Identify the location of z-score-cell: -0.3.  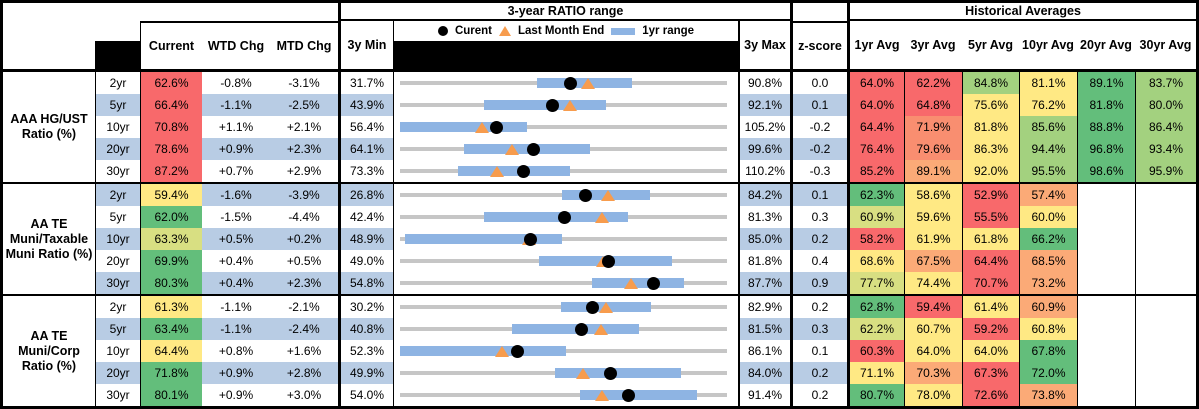
(818, 171).